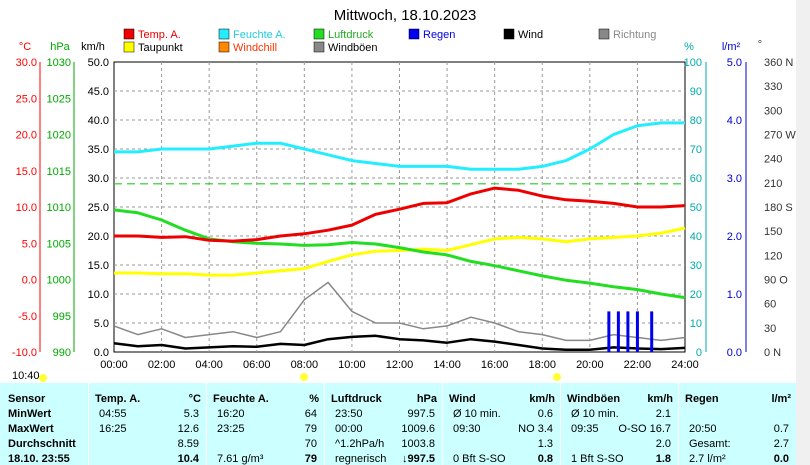 The width and height of the screenshot is (810, 465). What do you see at coordinates (689, 47) in the screenshot?
I see `axis-unit-humidity: %` at bounding box center [689, 47].